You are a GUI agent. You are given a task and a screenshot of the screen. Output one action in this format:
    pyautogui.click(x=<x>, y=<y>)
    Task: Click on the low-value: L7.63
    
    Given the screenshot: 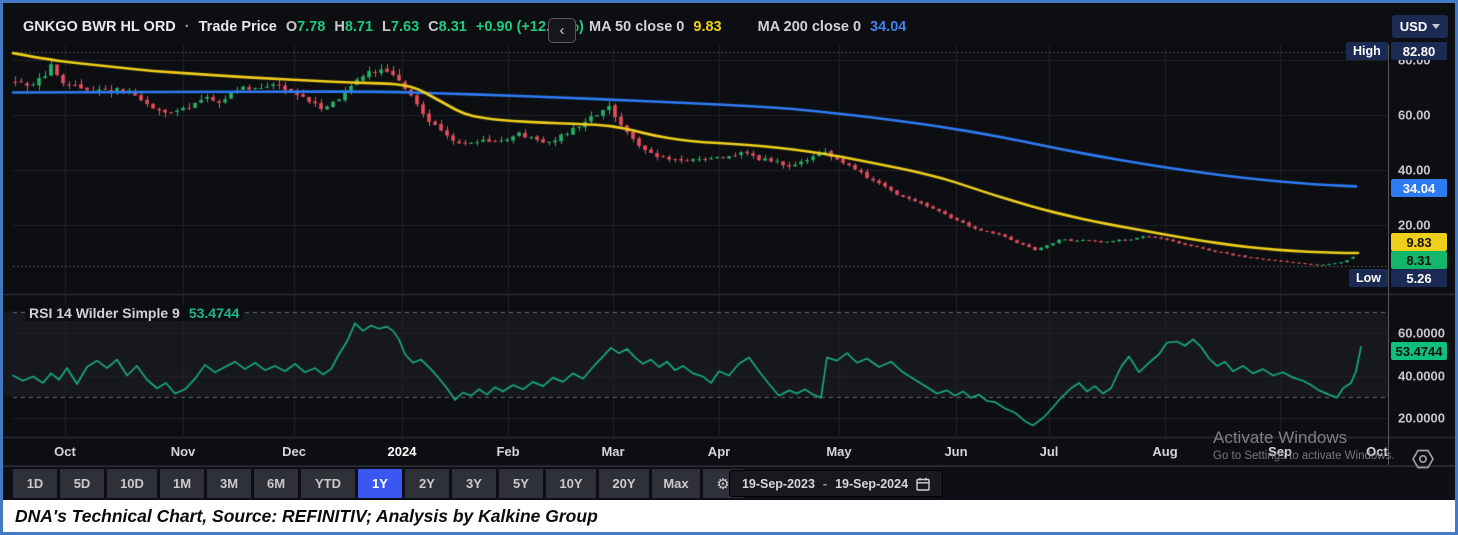 What is the action you would take?
    pyautogui.click(x=401, y=27)
    